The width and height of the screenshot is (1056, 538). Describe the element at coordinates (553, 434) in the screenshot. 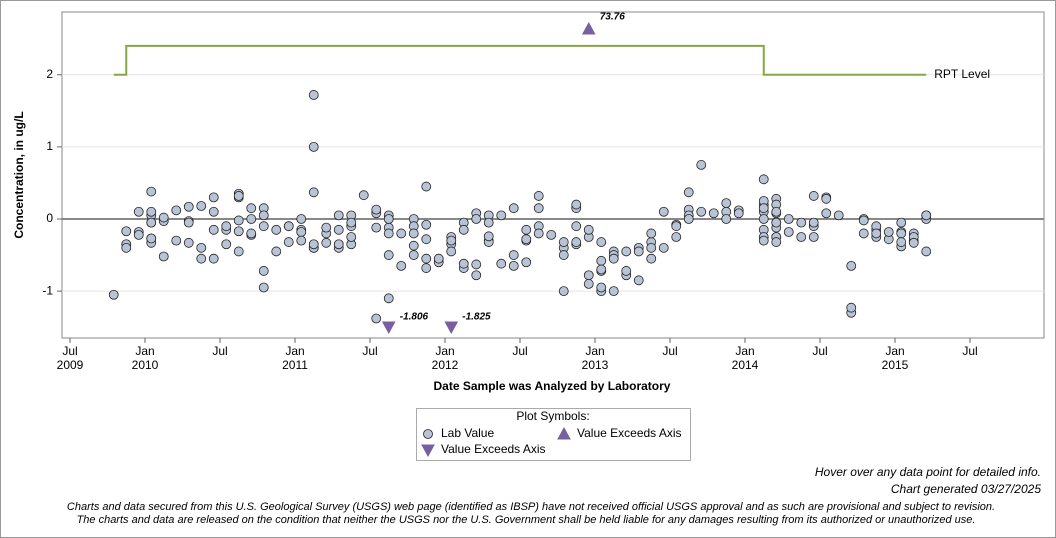

I see `legend-box` at that location.